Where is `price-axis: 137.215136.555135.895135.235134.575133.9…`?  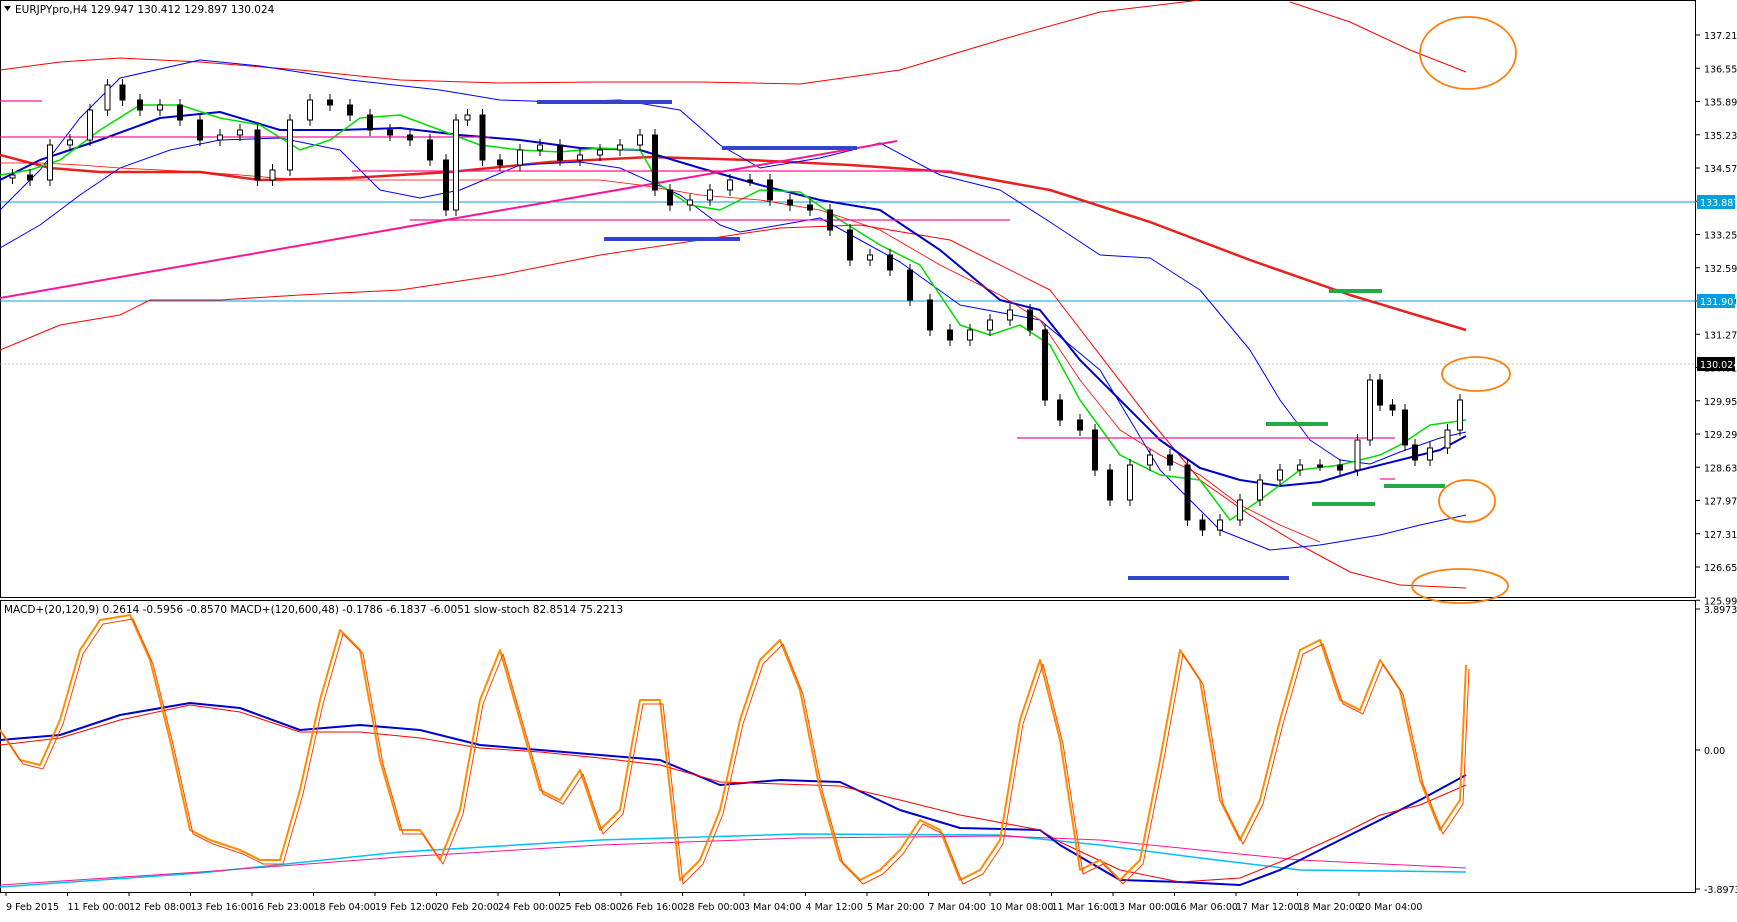 price-axis: 137.215136.555135.895135.235134.575133.9… is located at coordinates (1716, 463).